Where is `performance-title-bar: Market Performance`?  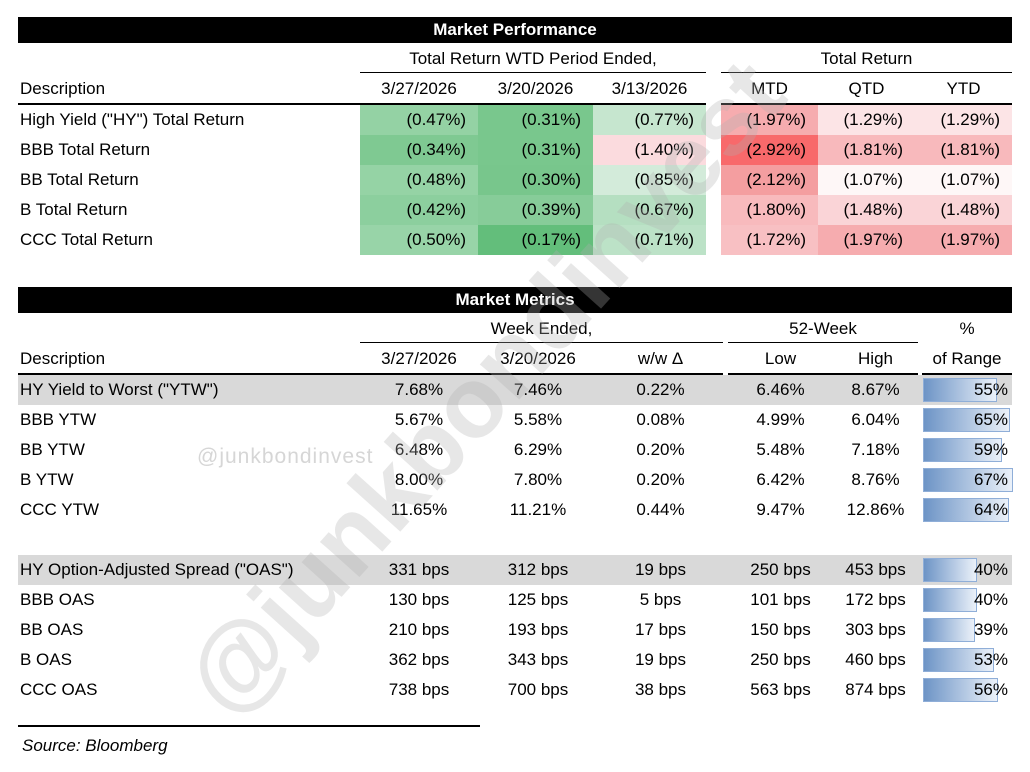
performance-title-bar: Market Performance is located at coordinates (515, 30).